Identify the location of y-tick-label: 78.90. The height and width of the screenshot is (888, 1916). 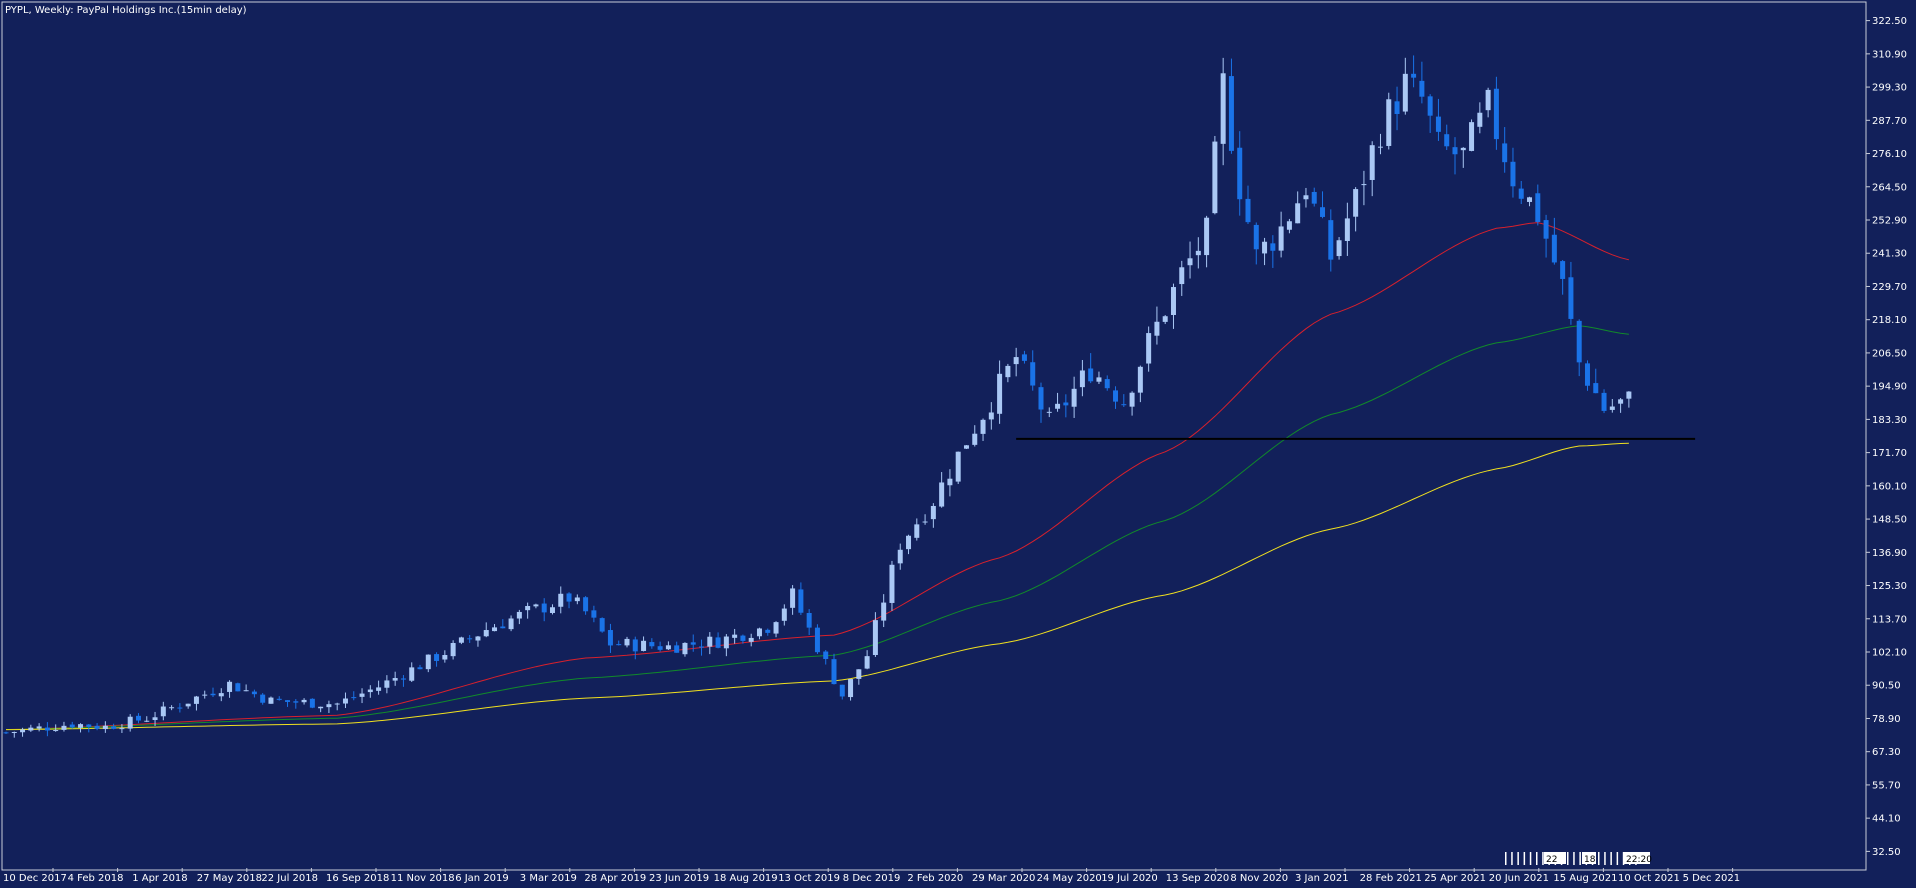
(1886, 719).